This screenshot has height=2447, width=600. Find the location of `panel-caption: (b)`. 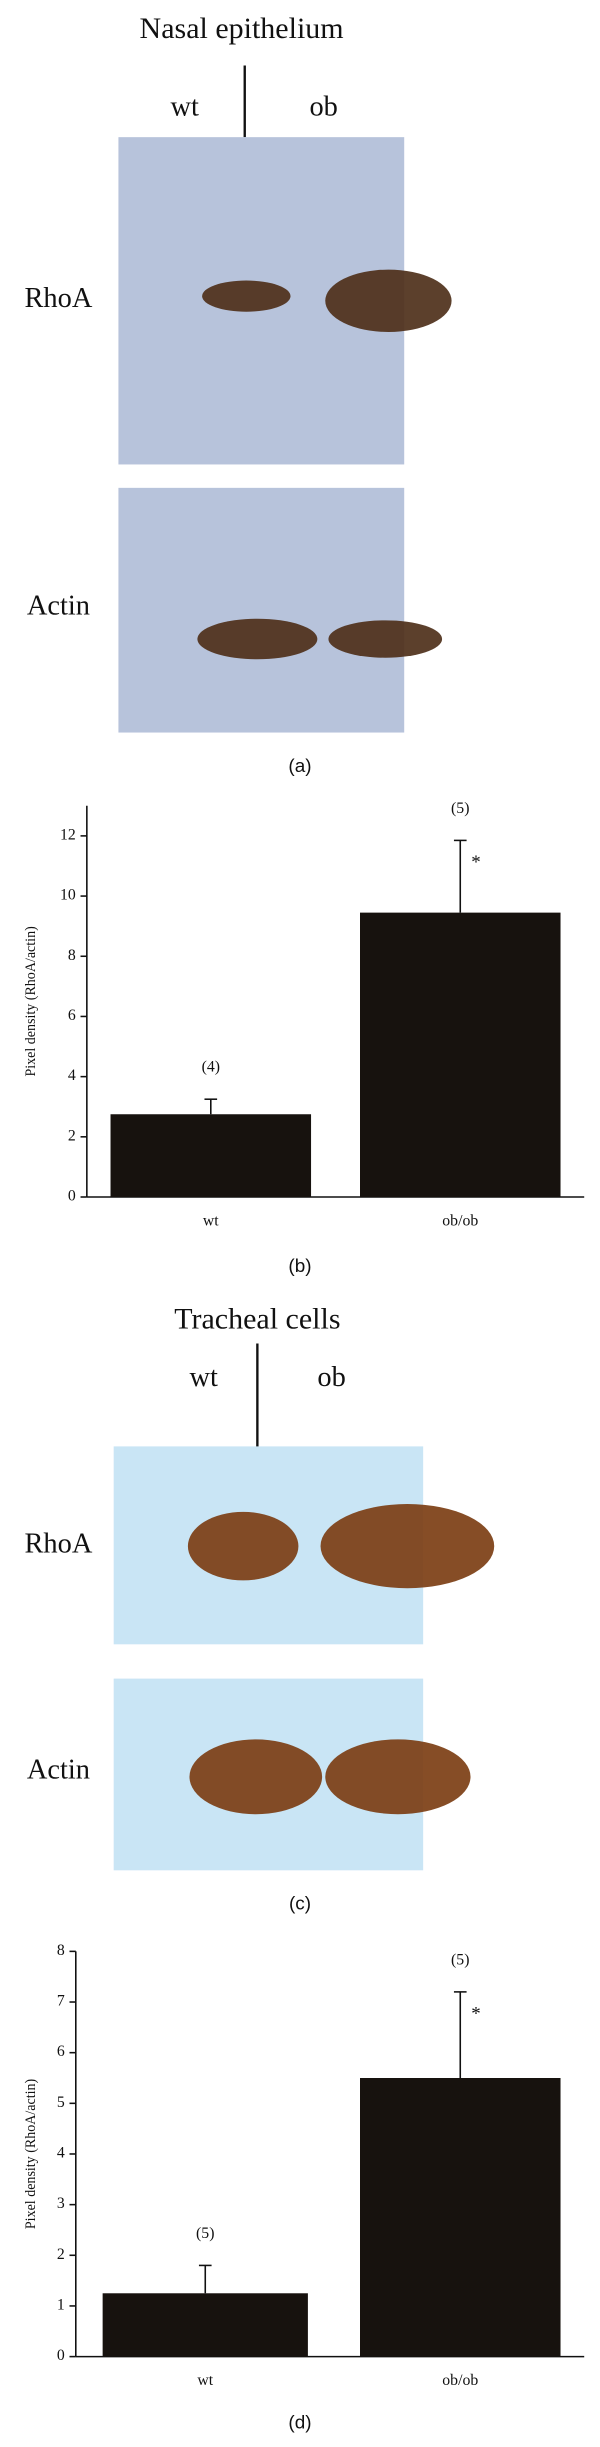

panel-caption: (b) is located at coordinates (299, 1265).